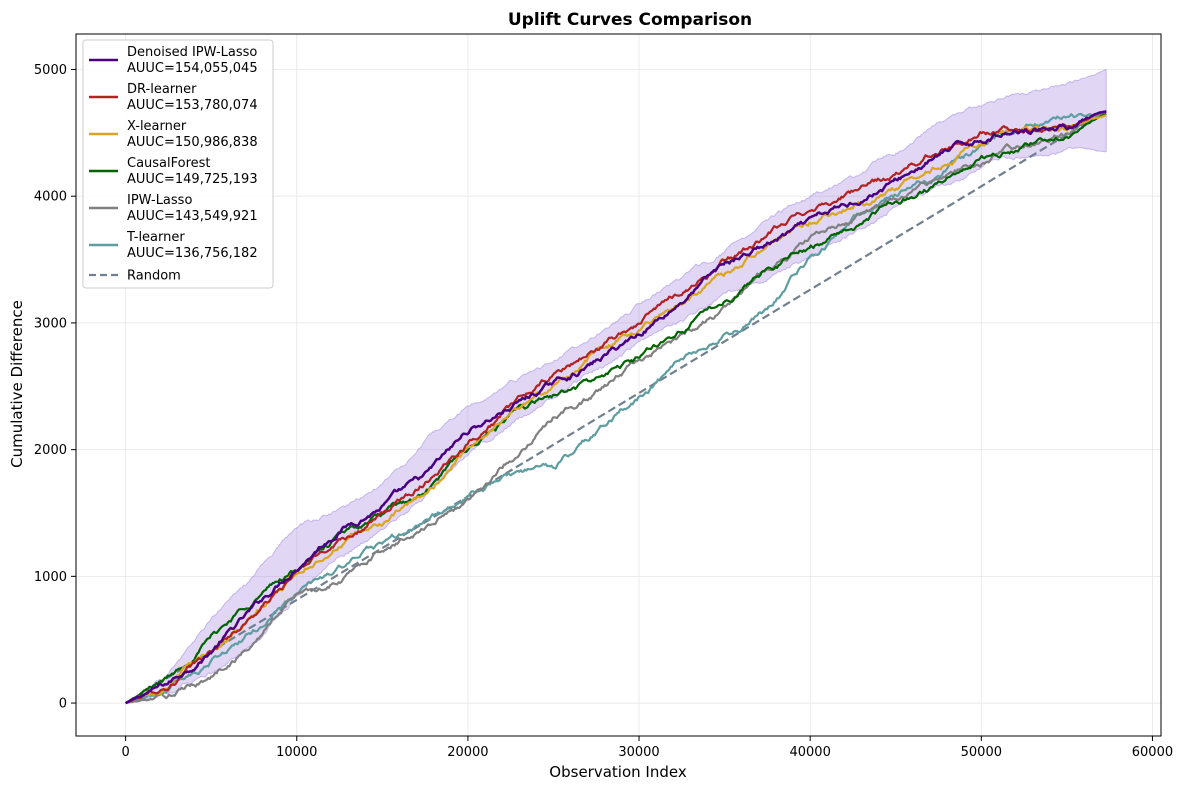 Image resolution: width=1189 pixels, height=790 pixels. What do you see at coordinates (192, 68) in the screenshot?
I see `legend-auuc-value: AUUC=154,055,045` at bounding box center [192, 68].